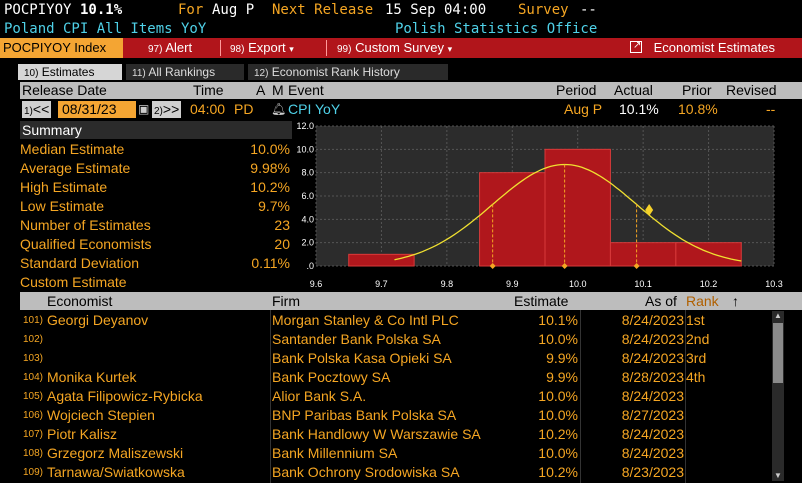 This screenshot has height=483, width=802. I want to click on prev-label: <<, so click(41, 109).